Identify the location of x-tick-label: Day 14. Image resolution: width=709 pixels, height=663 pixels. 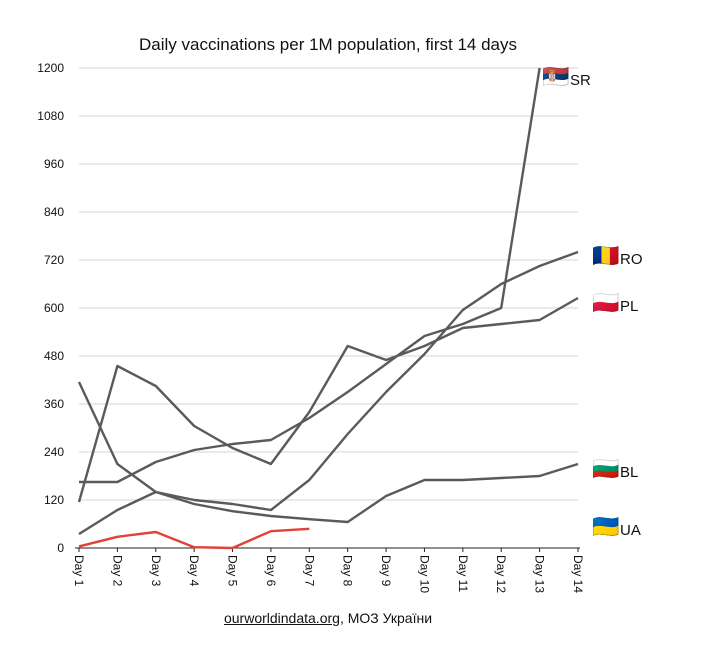
(578, 574).